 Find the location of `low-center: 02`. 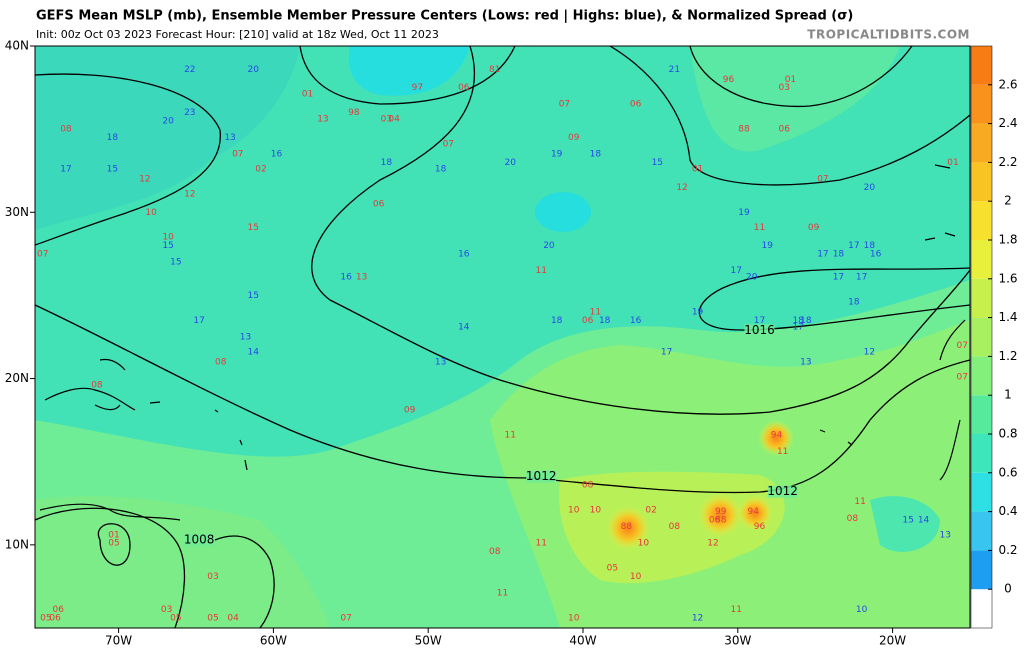

low-center: 02 is located at coordinates (260, 170).